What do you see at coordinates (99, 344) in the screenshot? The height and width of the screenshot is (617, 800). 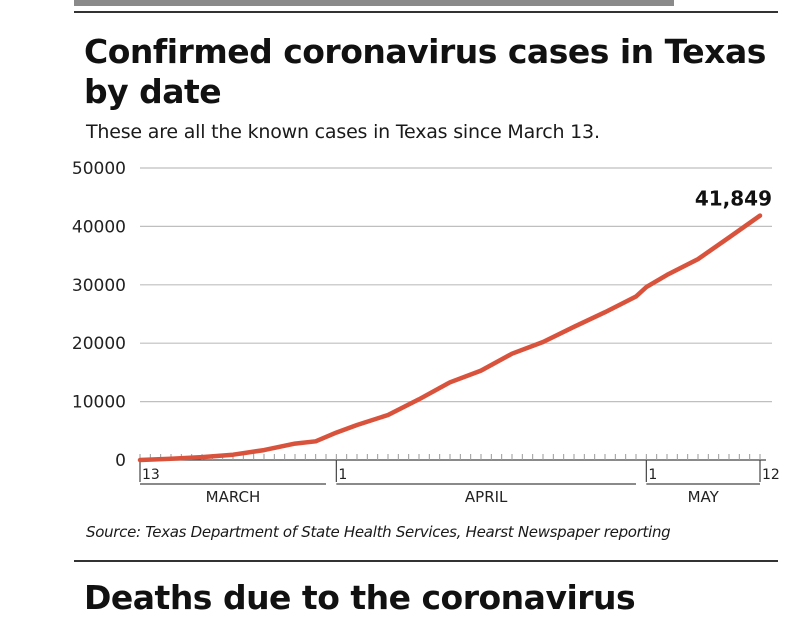 I see `y-tick-label: 20000` at bounding box center [99, 344].